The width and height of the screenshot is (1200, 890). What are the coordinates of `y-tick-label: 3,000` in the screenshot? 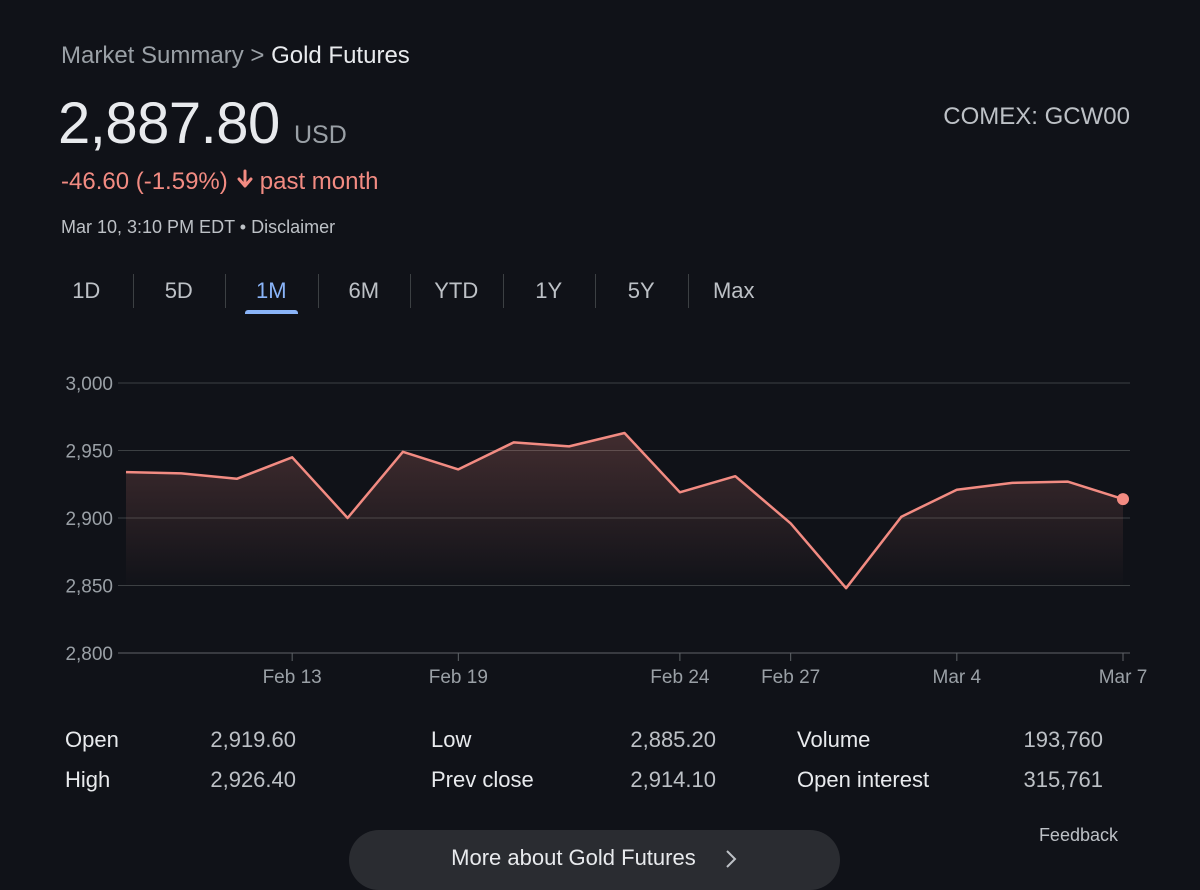 It's located at (89, 384).